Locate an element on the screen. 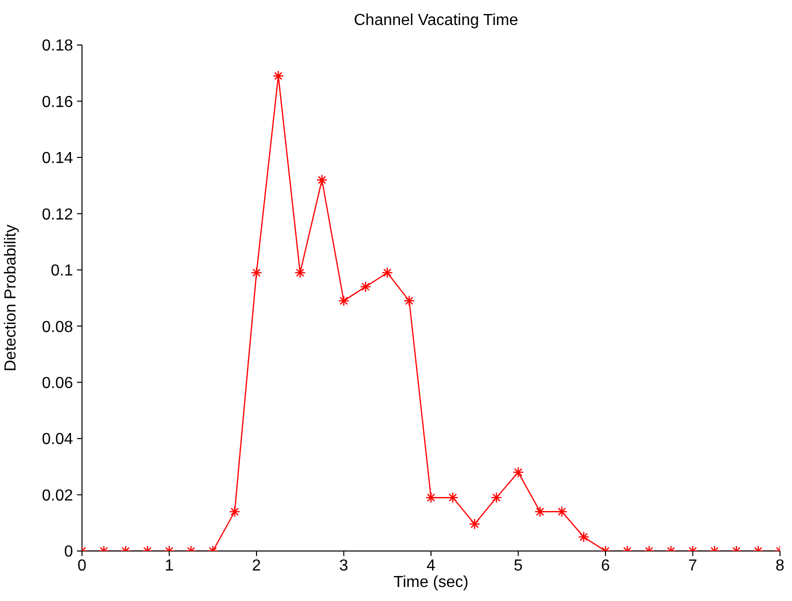 Image resolution: width=792 pixels, height=601 pixels. x-tick-label: 5 is located at coordinates (518, 565).